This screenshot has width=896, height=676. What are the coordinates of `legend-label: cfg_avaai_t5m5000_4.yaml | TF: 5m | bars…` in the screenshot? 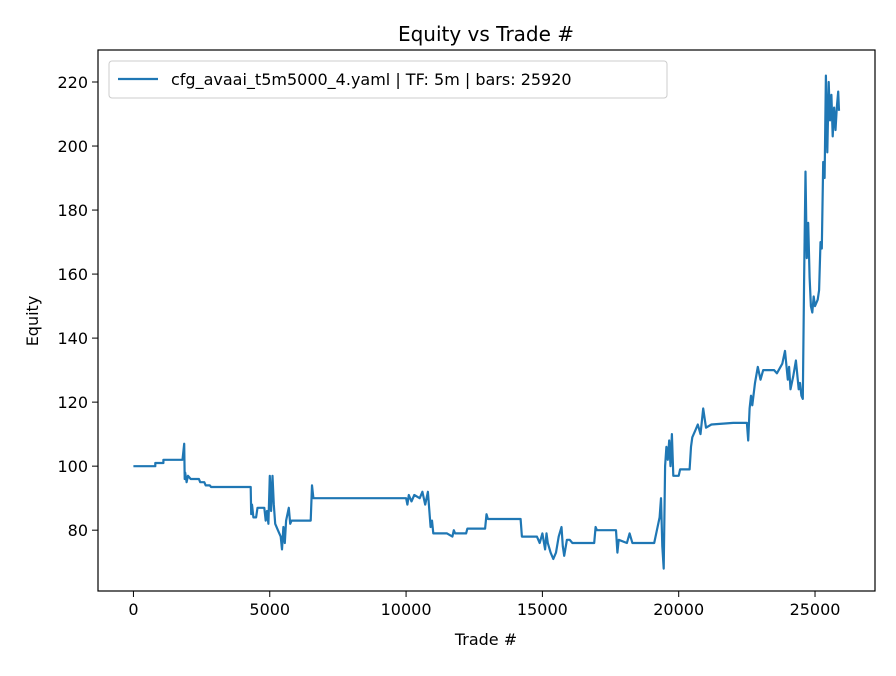 It's located at (371, 80).